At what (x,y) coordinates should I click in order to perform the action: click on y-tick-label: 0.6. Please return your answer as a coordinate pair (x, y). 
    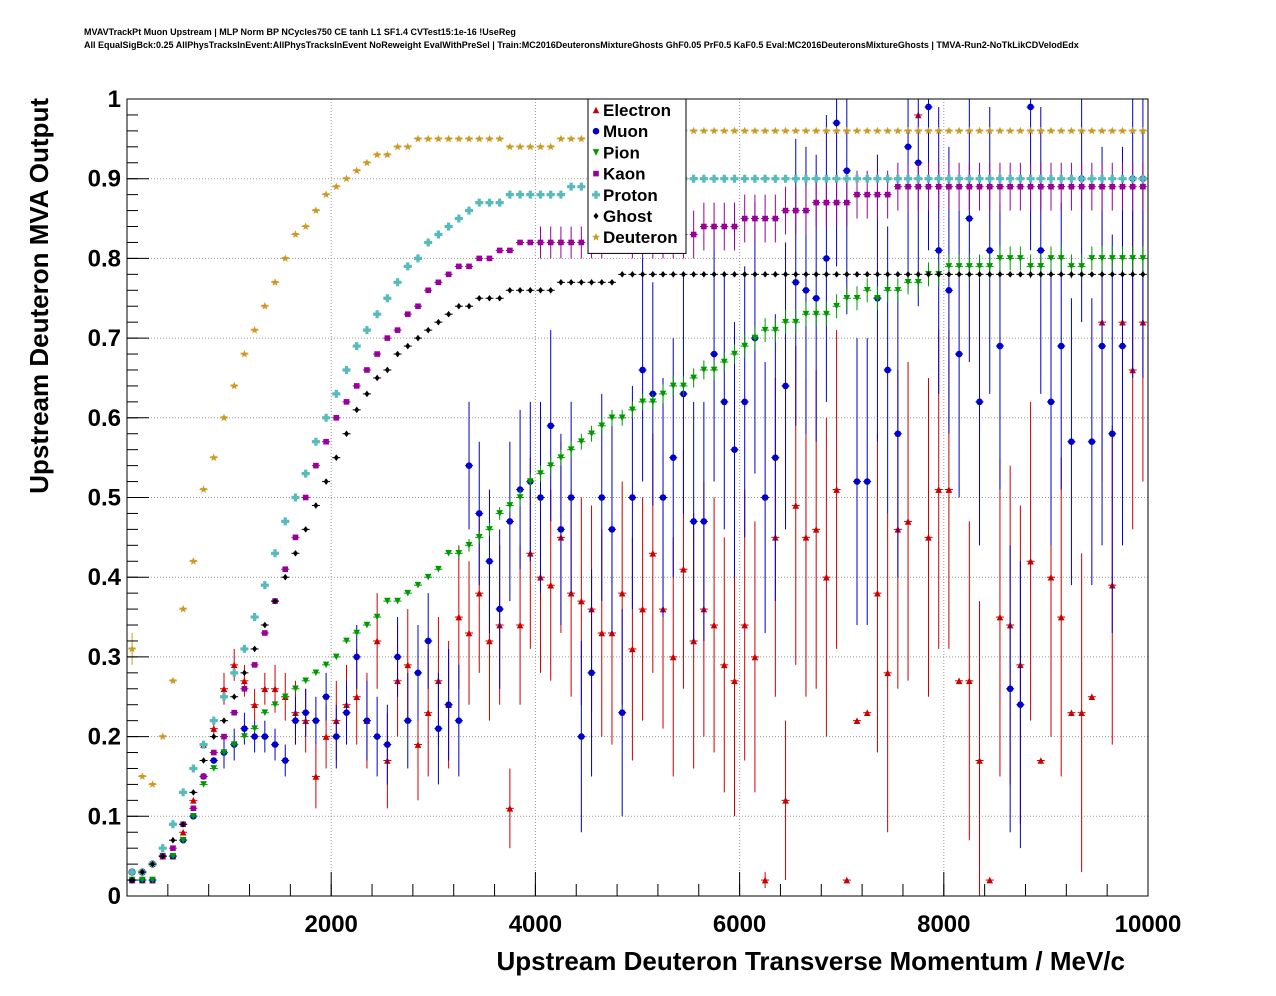
    Looking at the image, I should click on (104, 418).